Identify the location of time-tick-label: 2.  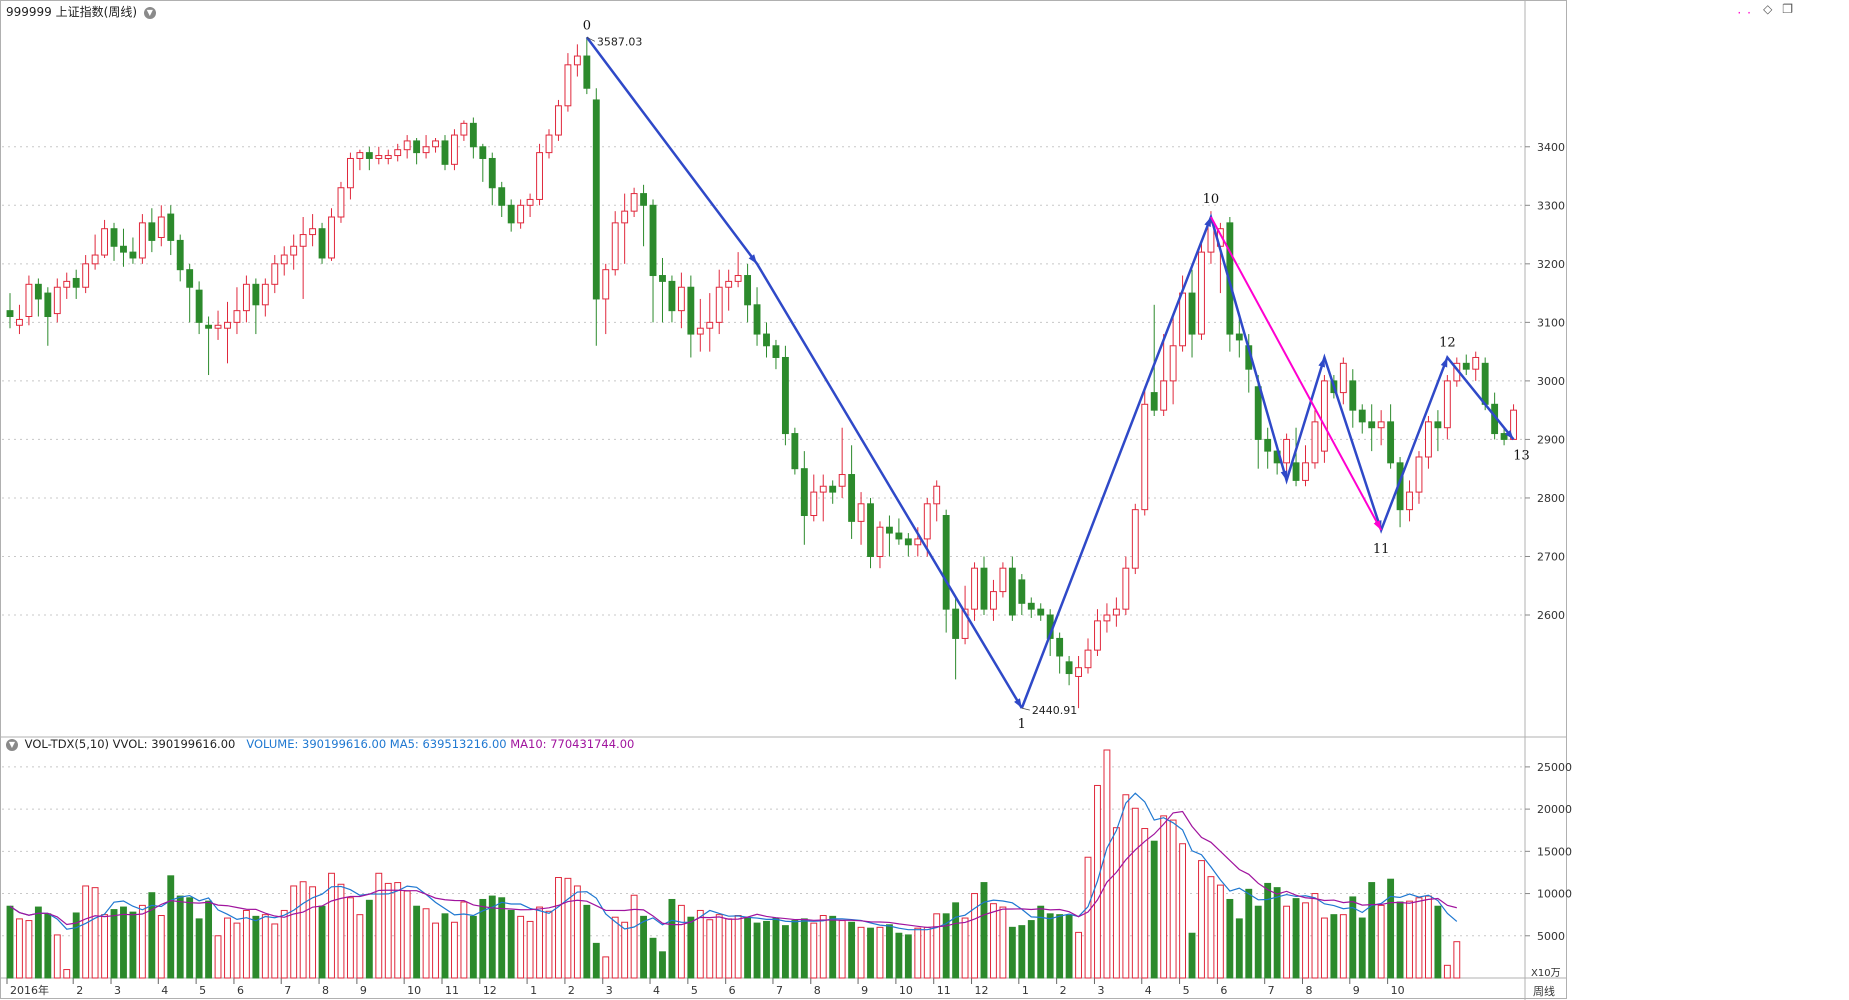
(571, 990).